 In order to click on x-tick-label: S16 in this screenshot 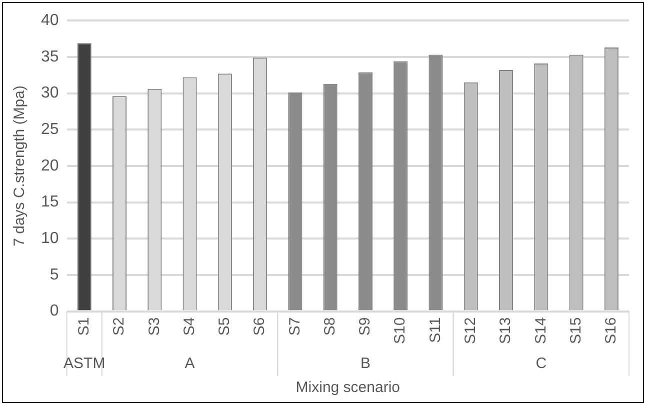, I will do `click(611, 330)`.